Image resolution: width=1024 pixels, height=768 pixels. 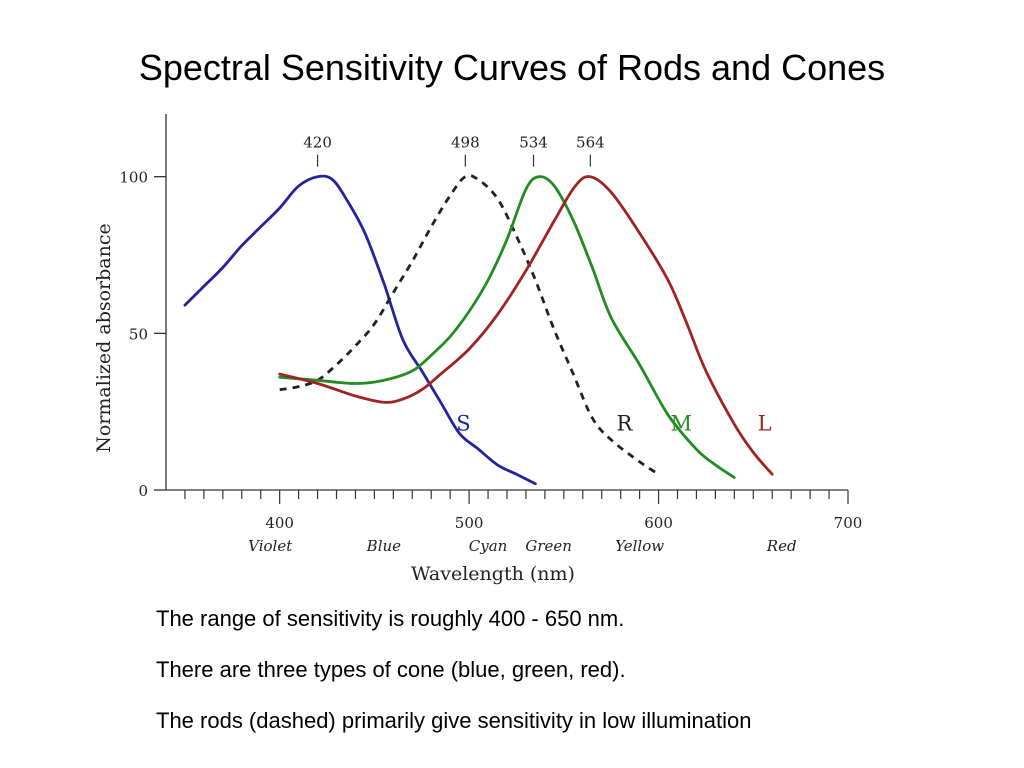 I want to click on color-band-label-red: Red, so click(x=781, y=546).